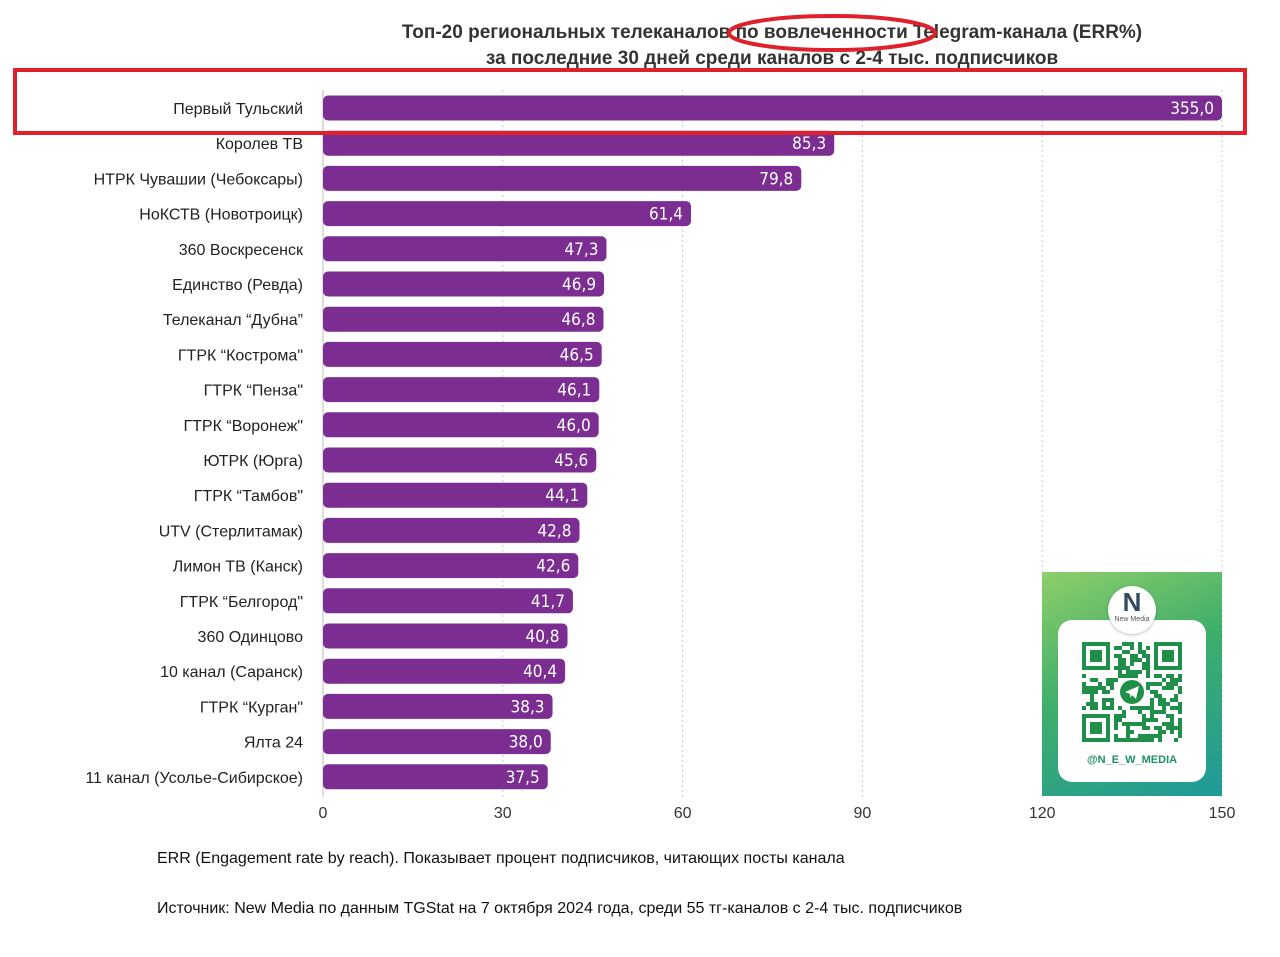 The height and width of the screenshot is (957, 1280). Describe the element at coordinates (683, 813) in the screenshot. I see `tick-label: 60` at that location.